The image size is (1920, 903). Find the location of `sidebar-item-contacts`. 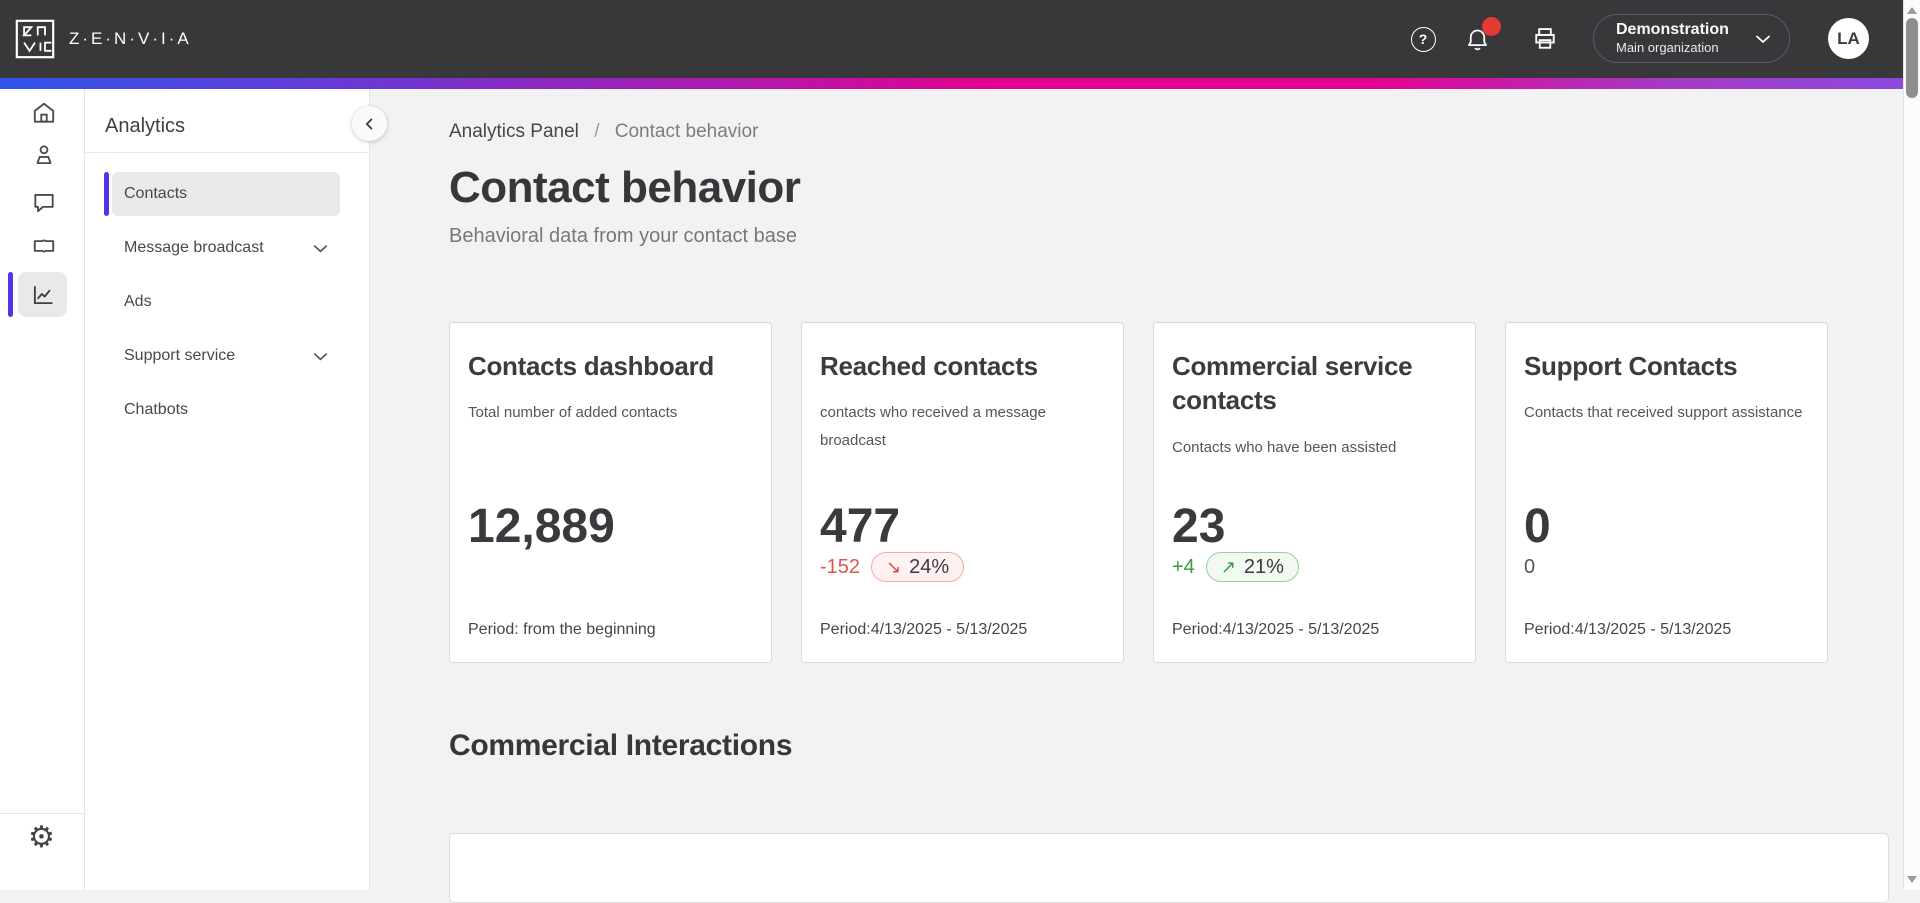

sidebar-item-contacts is located at coordinates (44, 155).